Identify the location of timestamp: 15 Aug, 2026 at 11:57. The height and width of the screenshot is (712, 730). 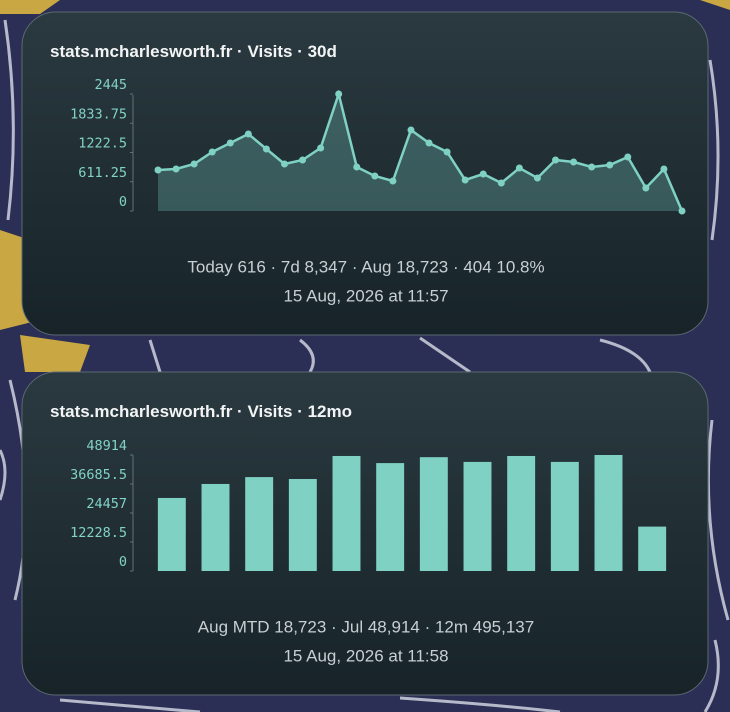
(365, 295).